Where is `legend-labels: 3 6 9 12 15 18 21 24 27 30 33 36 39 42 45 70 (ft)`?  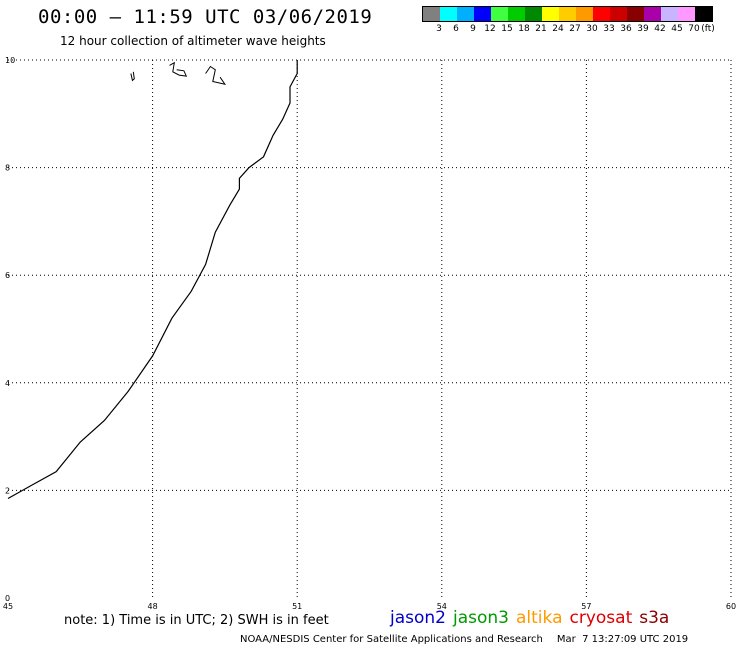
legend-labels: 3 6 9 12 15 18 21 24 27 30 33 36 39 42 45 70 (ft) is located at coordinates (568, 31).